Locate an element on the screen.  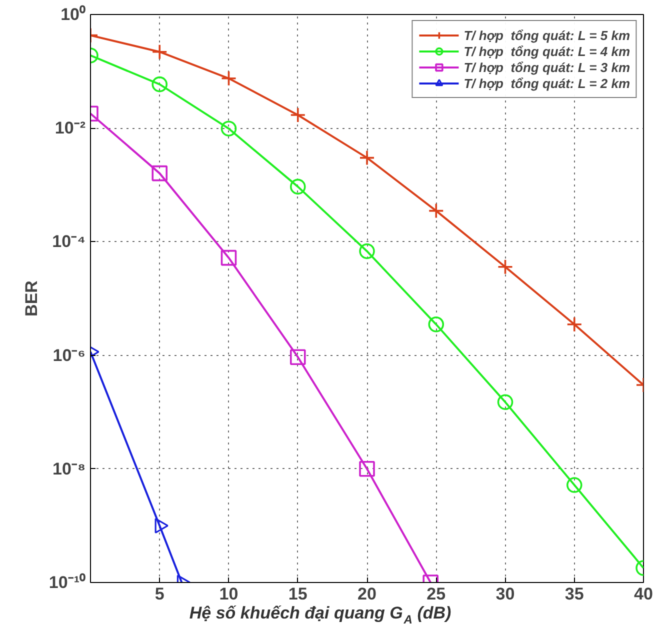
x-tick-label: 40 is located at coordinates (643, 594).